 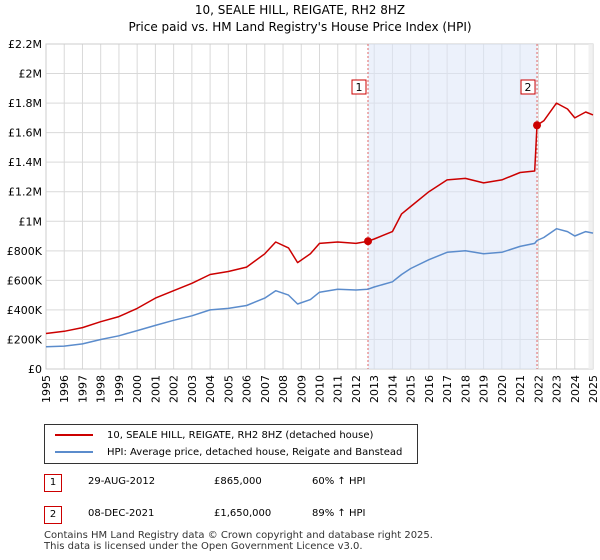 I want to click on y-tick-label: £1.4M, so click(x=25, y=162).